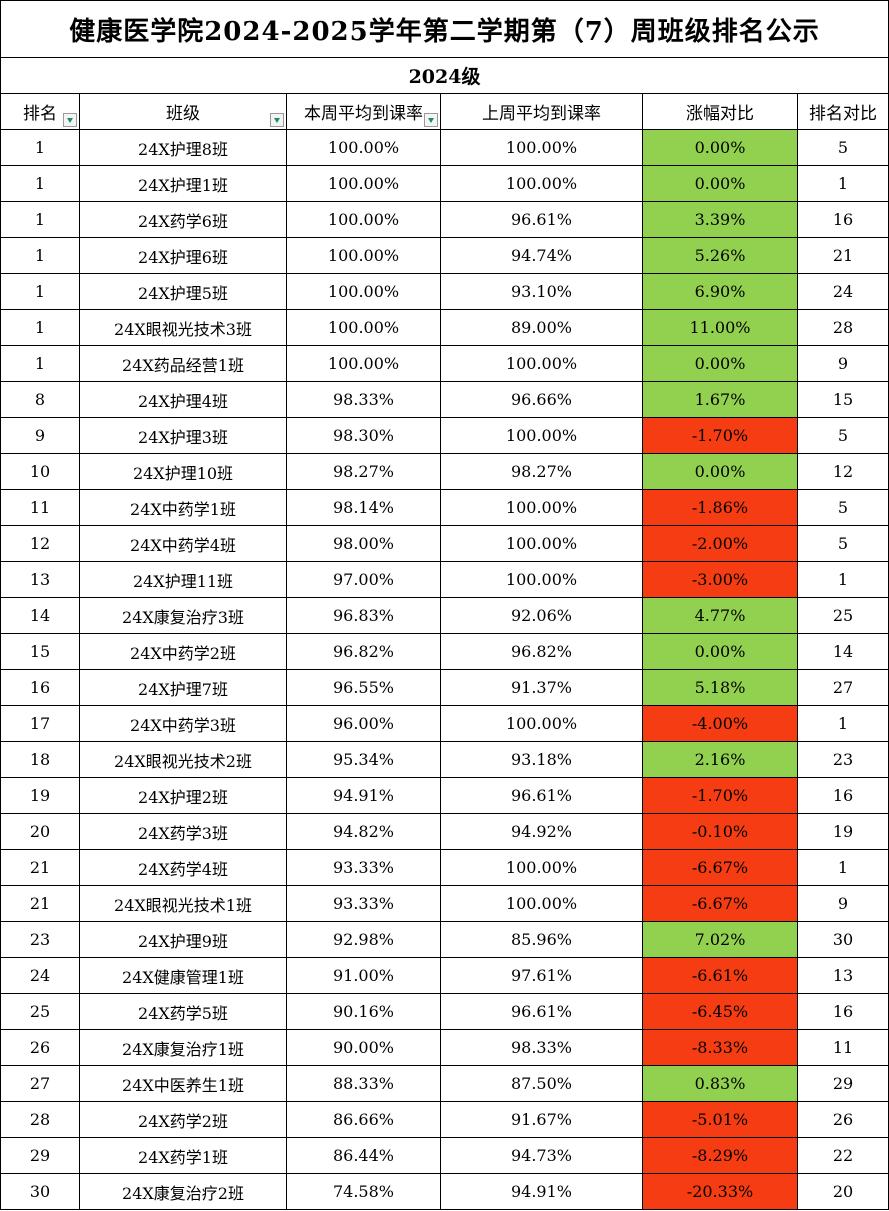  Describe the element at coordinates (720, 435) in the screenshot. I see `cell-change: -1.70%` at that location.